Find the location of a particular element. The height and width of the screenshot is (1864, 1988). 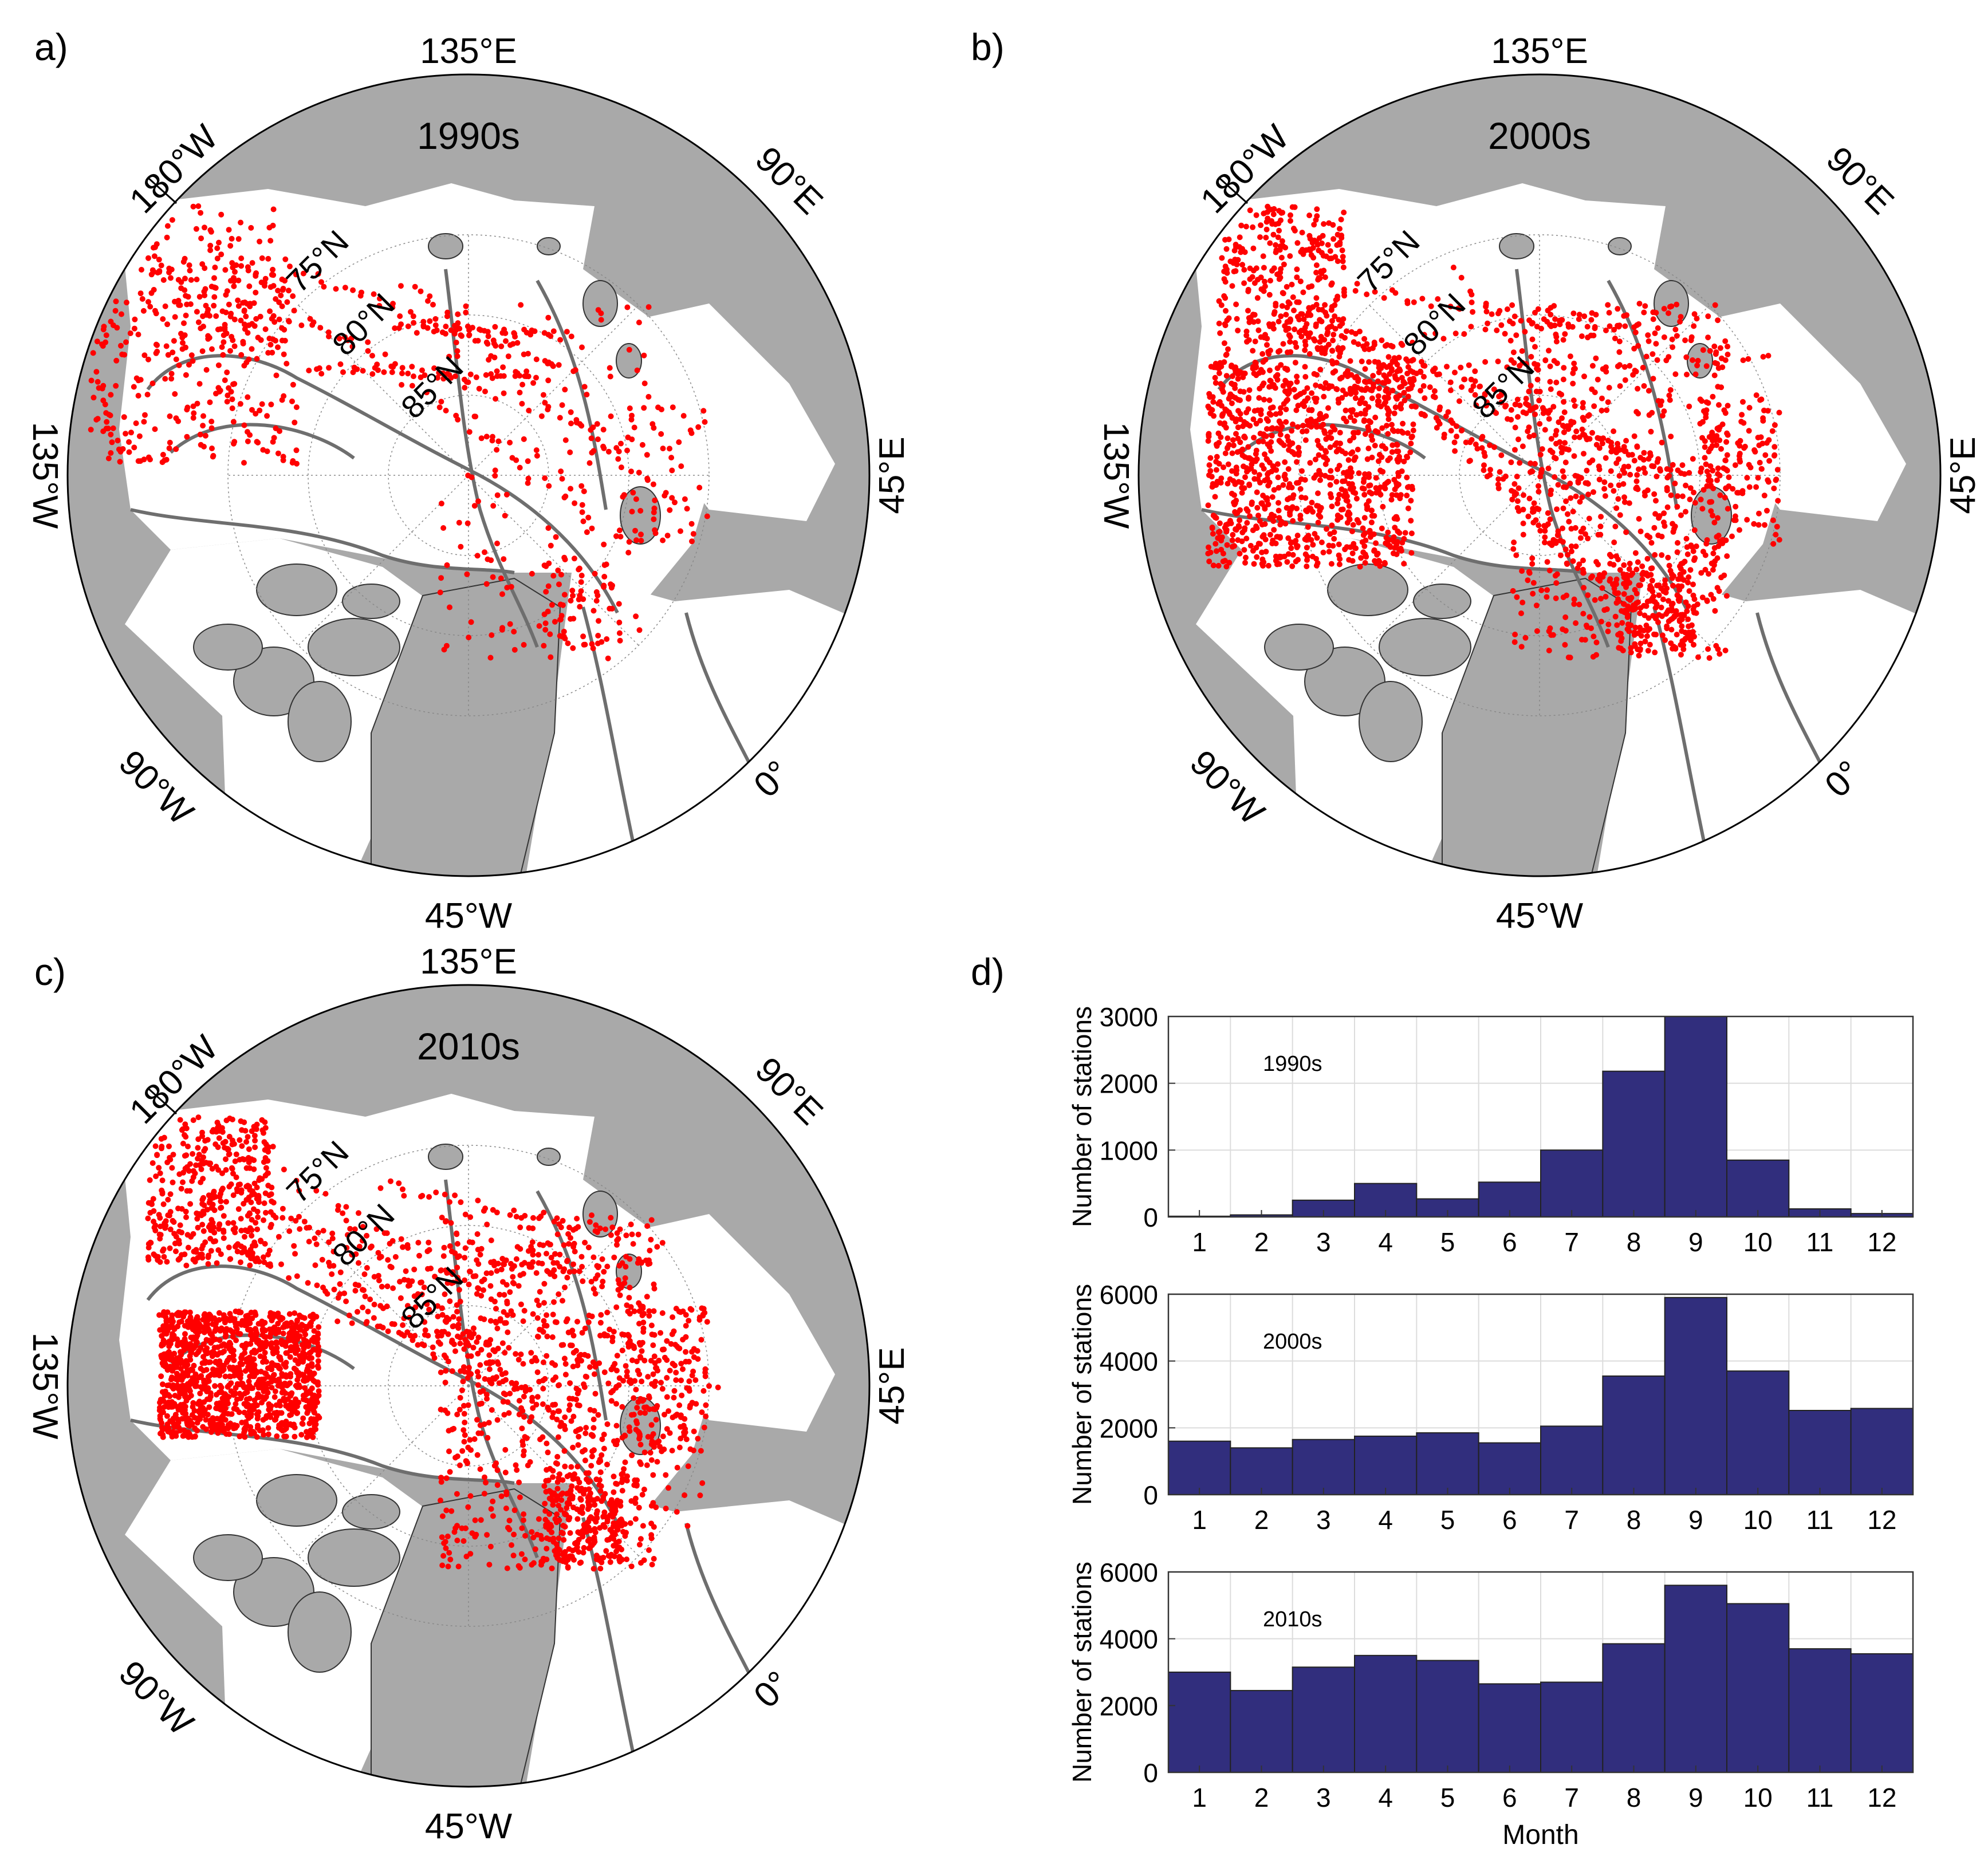

y-tick-label: 0 is located at coordinates (1150, 1495).